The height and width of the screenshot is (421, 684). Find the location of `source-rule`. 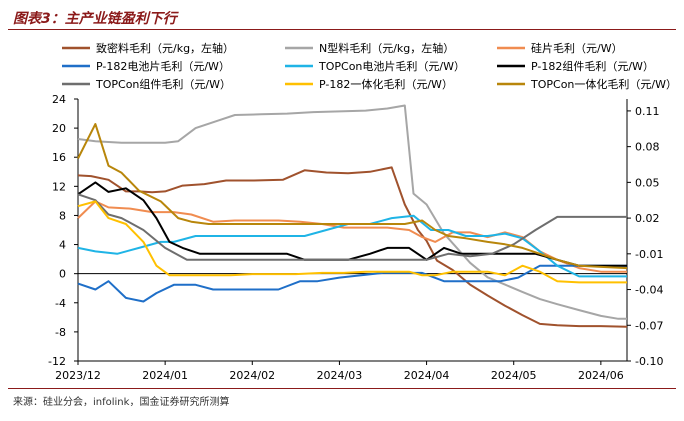

source-rule is located at coordinates (342, 388).